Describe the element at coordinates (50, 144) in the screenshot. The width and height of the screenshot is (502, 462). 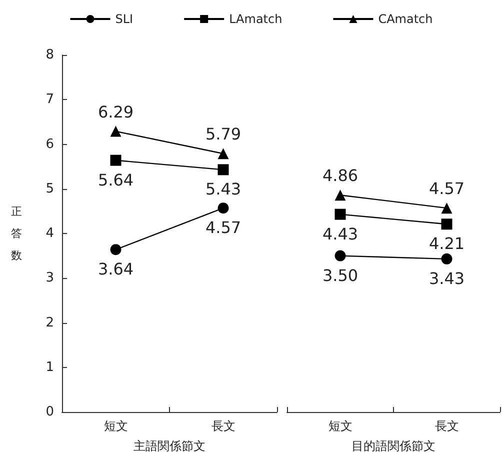
I see `y-tick-label: 6` at that location.